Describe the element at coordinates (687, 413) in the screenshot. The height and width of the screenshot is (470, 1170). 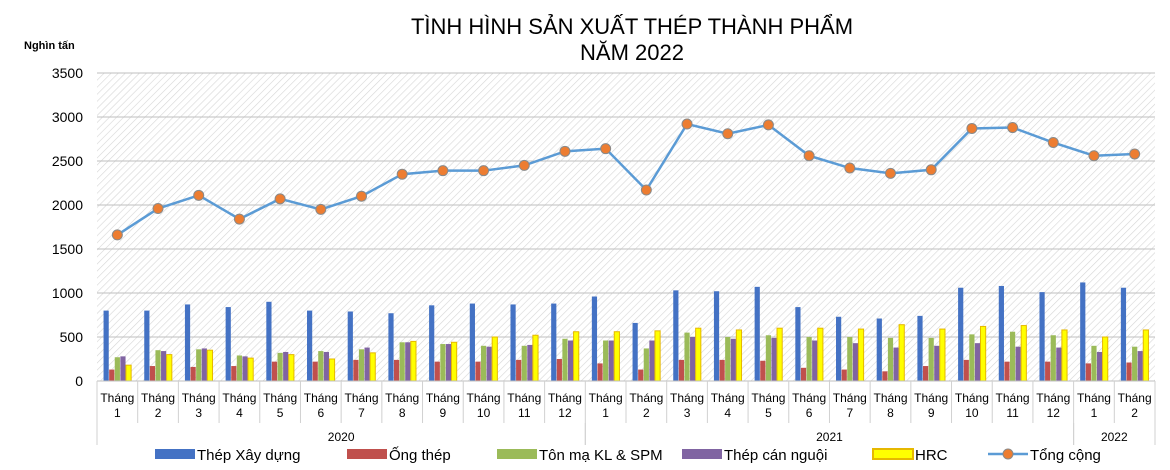
I see `x-tick-number: 3` at that location.